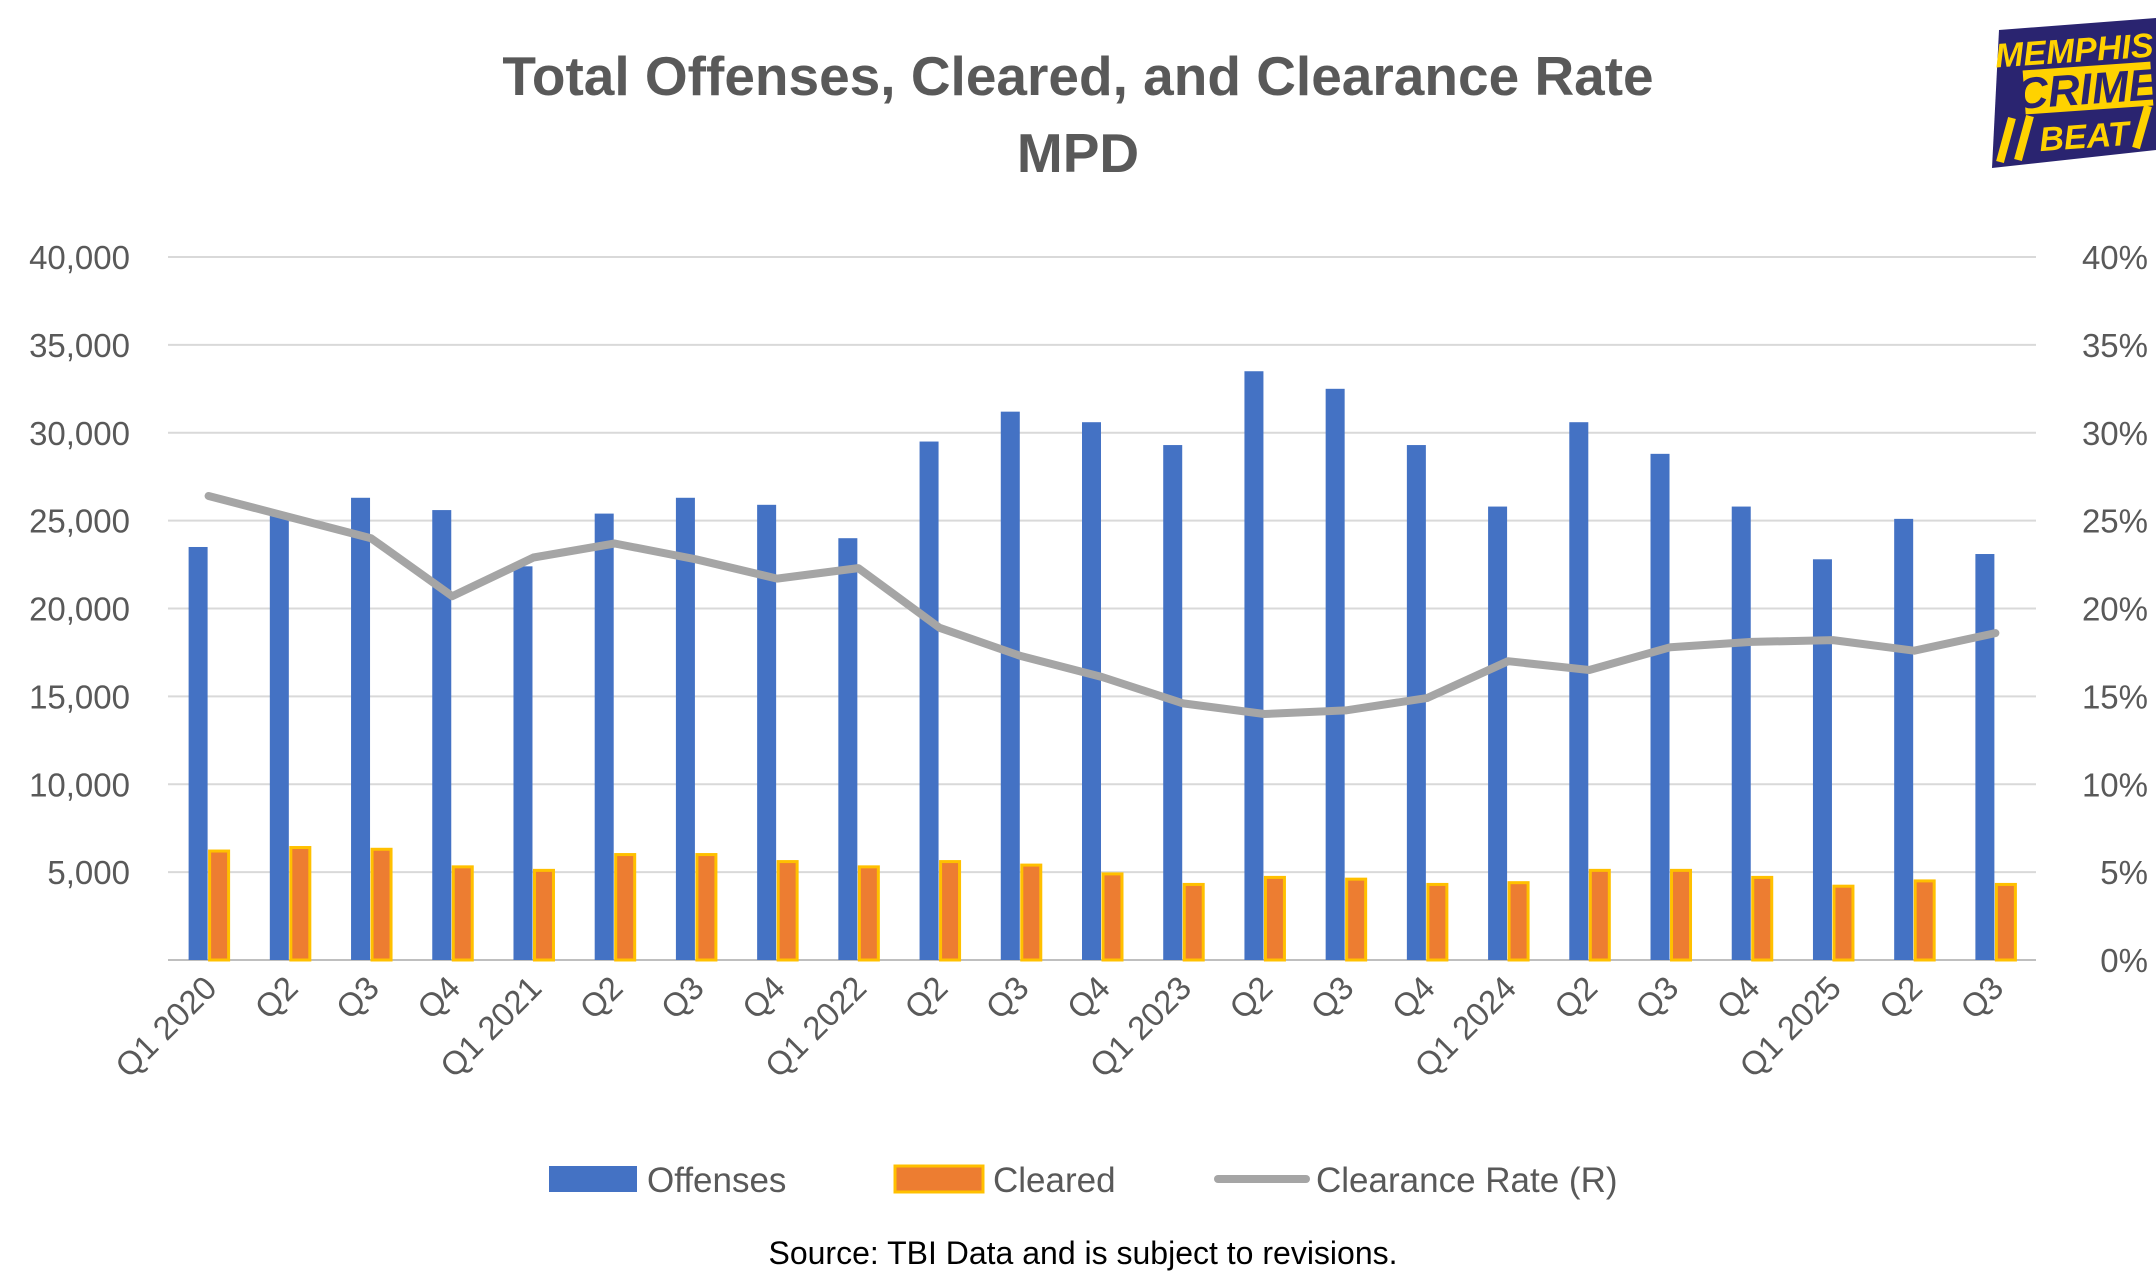 This screenshot has width=2156, height=1279. I want to click on legend: Offenses Cleared Clearance Rate (R), so click(1083, 1180).